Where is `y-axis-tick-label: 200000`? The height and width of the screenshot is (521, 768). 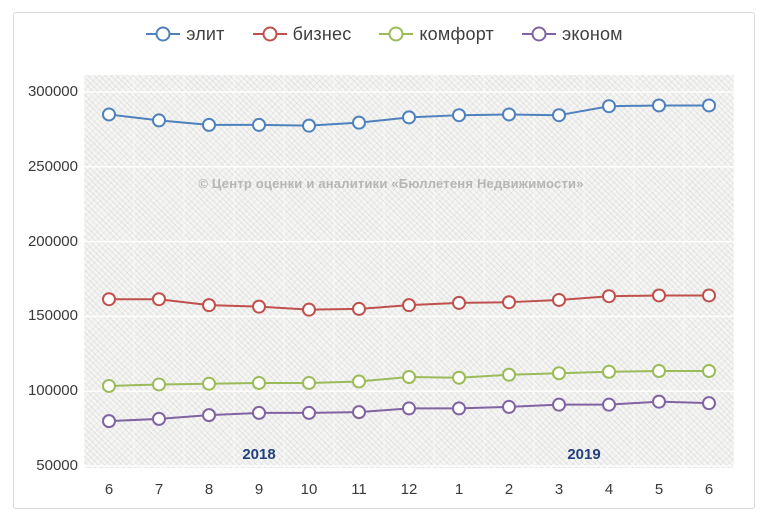 y-axis-tick-label: 200000 is located at coordinates (52, 241).